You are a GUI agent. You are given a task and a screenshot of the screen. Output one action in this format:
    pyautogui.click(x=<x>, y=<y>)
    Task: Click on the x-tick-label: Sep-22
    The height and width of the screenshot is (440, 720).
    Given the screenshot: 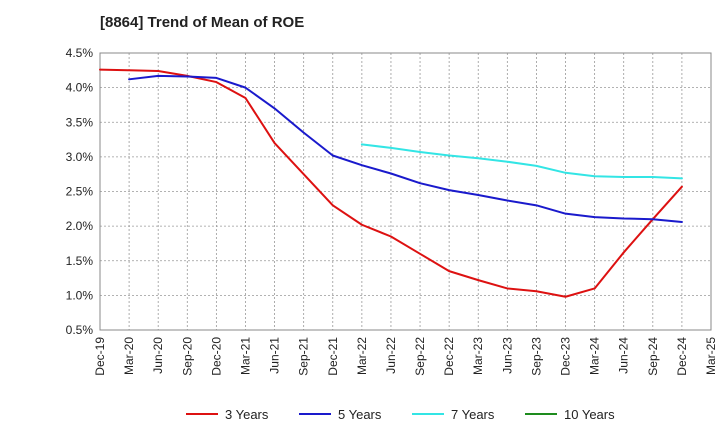 What is the action you would take?
    pyautogui.click(x=420, y=356)
    